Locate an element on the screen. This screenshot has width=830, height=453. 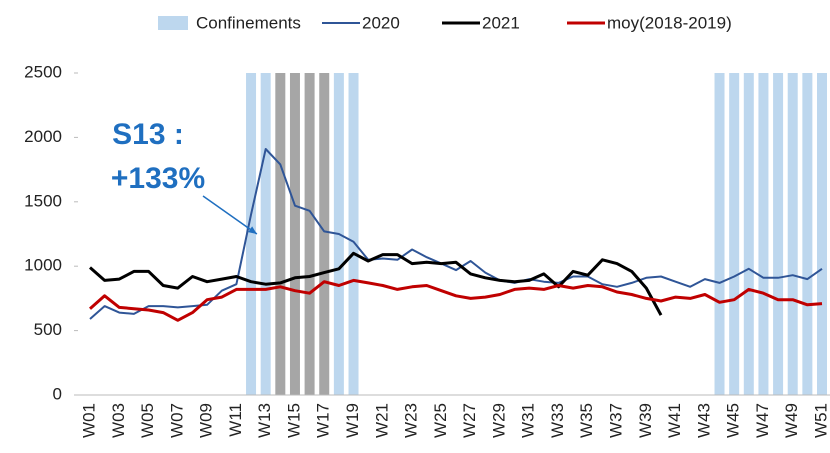
annotation-arrow is located at coordinates (230, 215).